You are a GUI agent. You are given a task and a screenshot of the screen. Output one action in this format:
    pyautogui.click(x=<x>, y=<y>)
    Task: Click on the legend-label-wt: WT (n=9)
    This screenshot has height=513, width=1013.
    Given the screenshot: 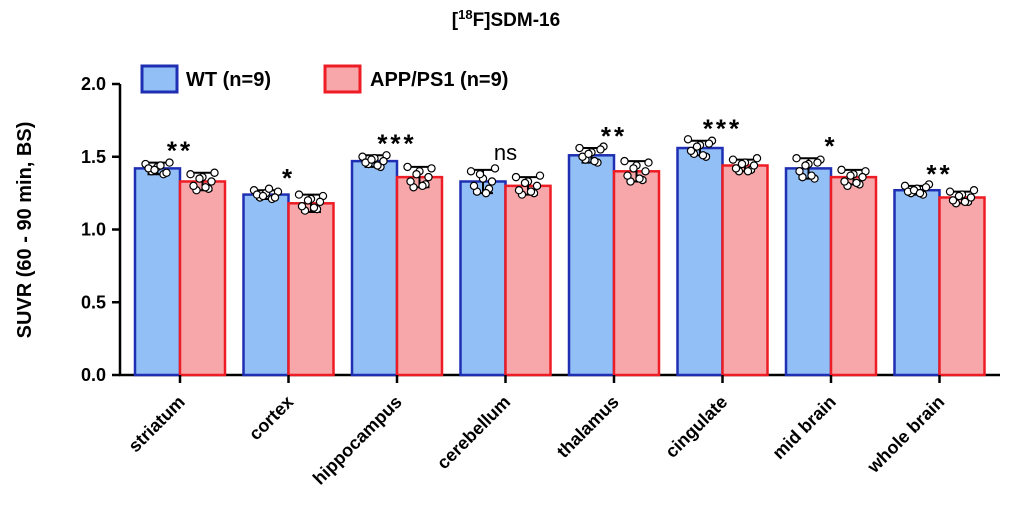 What is the action you would take?
    pyautogui.click(x=228, y=80)
    